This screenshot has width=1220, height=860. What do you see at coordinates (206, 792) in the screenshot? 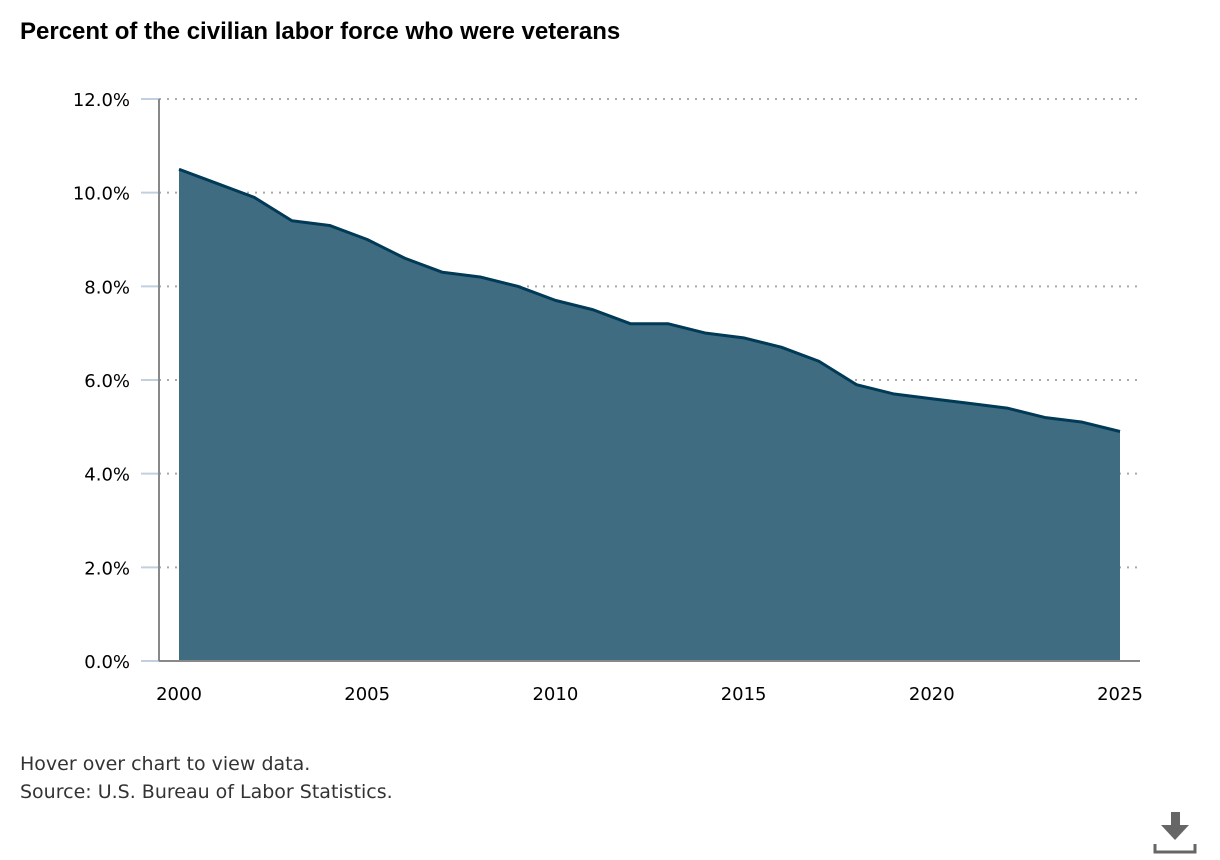
I see `source-note: Source: U.S. Bureau of Labor Statistics.` at bounding box center [206, 792].